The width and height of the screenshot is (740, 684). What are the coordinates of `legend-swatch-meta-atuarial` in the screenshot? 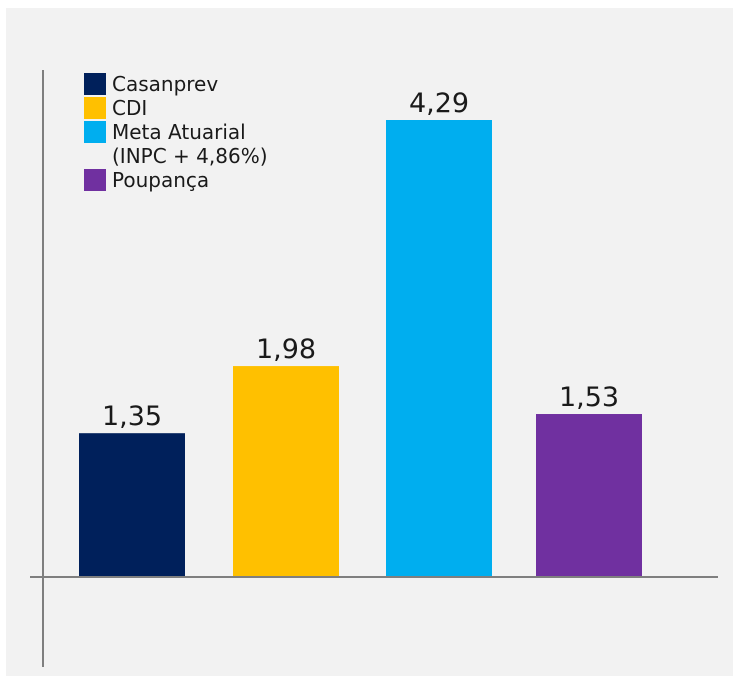 It's located at (95, 132).